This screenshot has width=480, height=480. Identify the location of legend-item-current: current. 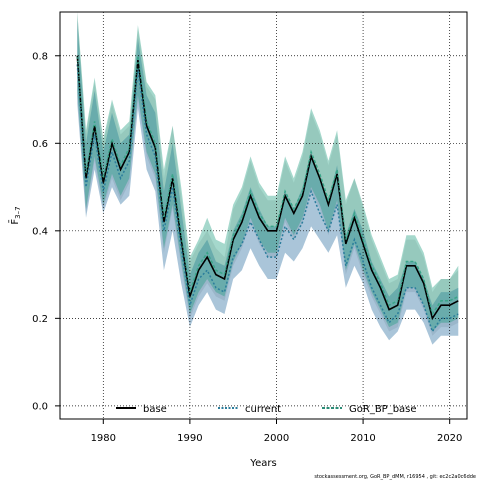
(249, 409).